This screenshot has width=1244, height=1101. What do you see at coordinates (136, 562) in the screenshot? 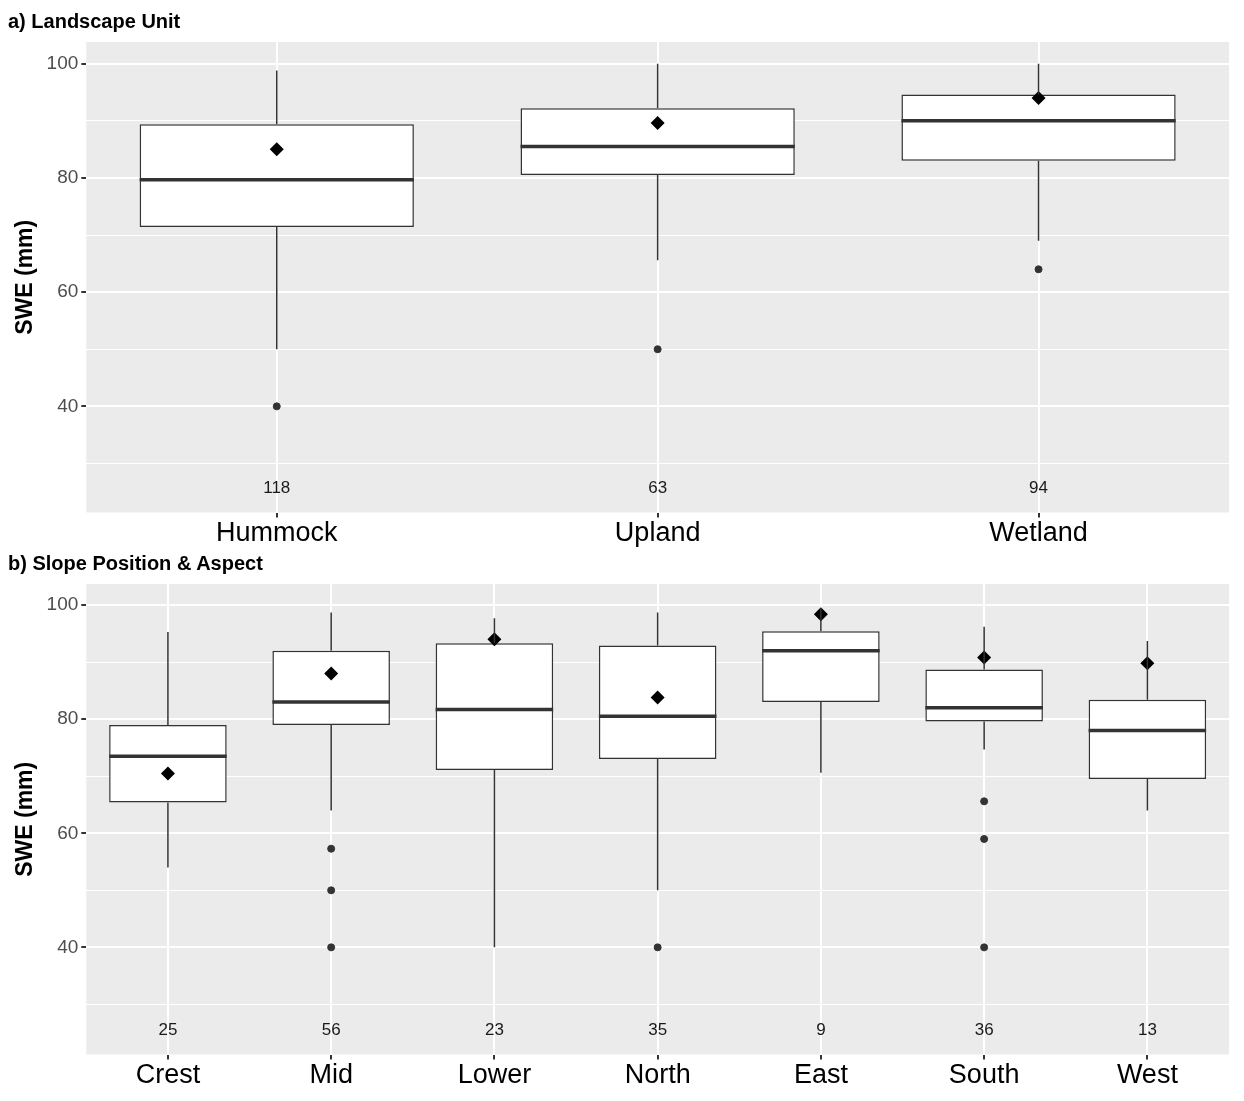
I see `chart-title: b) Slope Position & Aspect` at bounding box center [136, 562].